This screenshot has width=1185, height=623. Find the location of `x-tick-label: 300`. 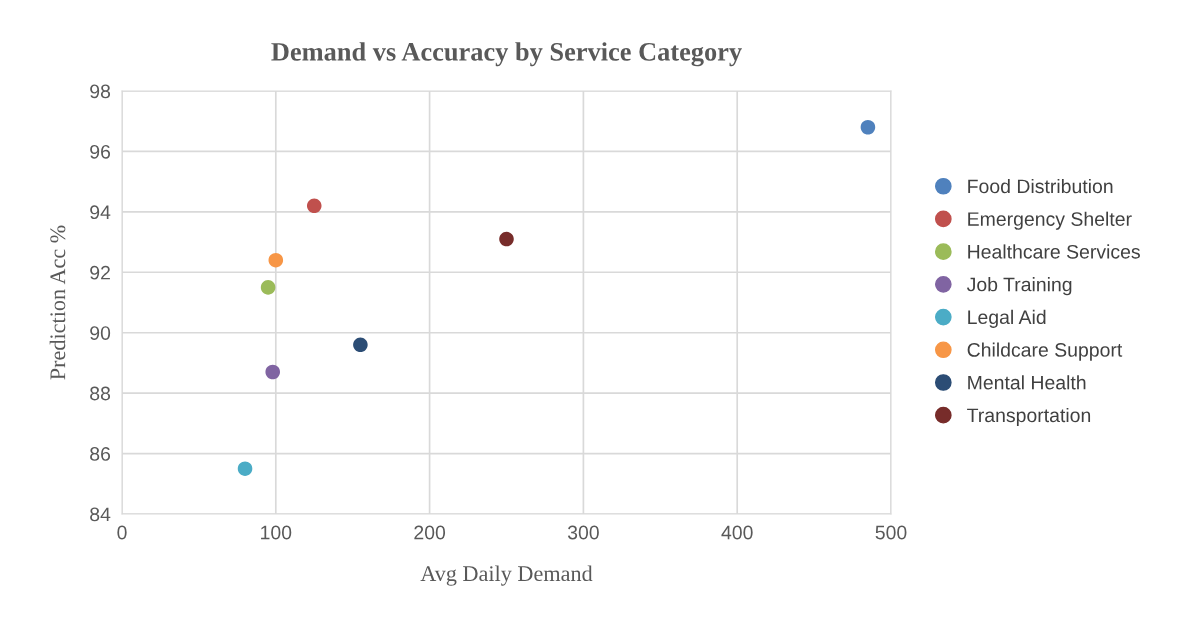

x-tick-label: 300 is located at coordinates (583, 532).